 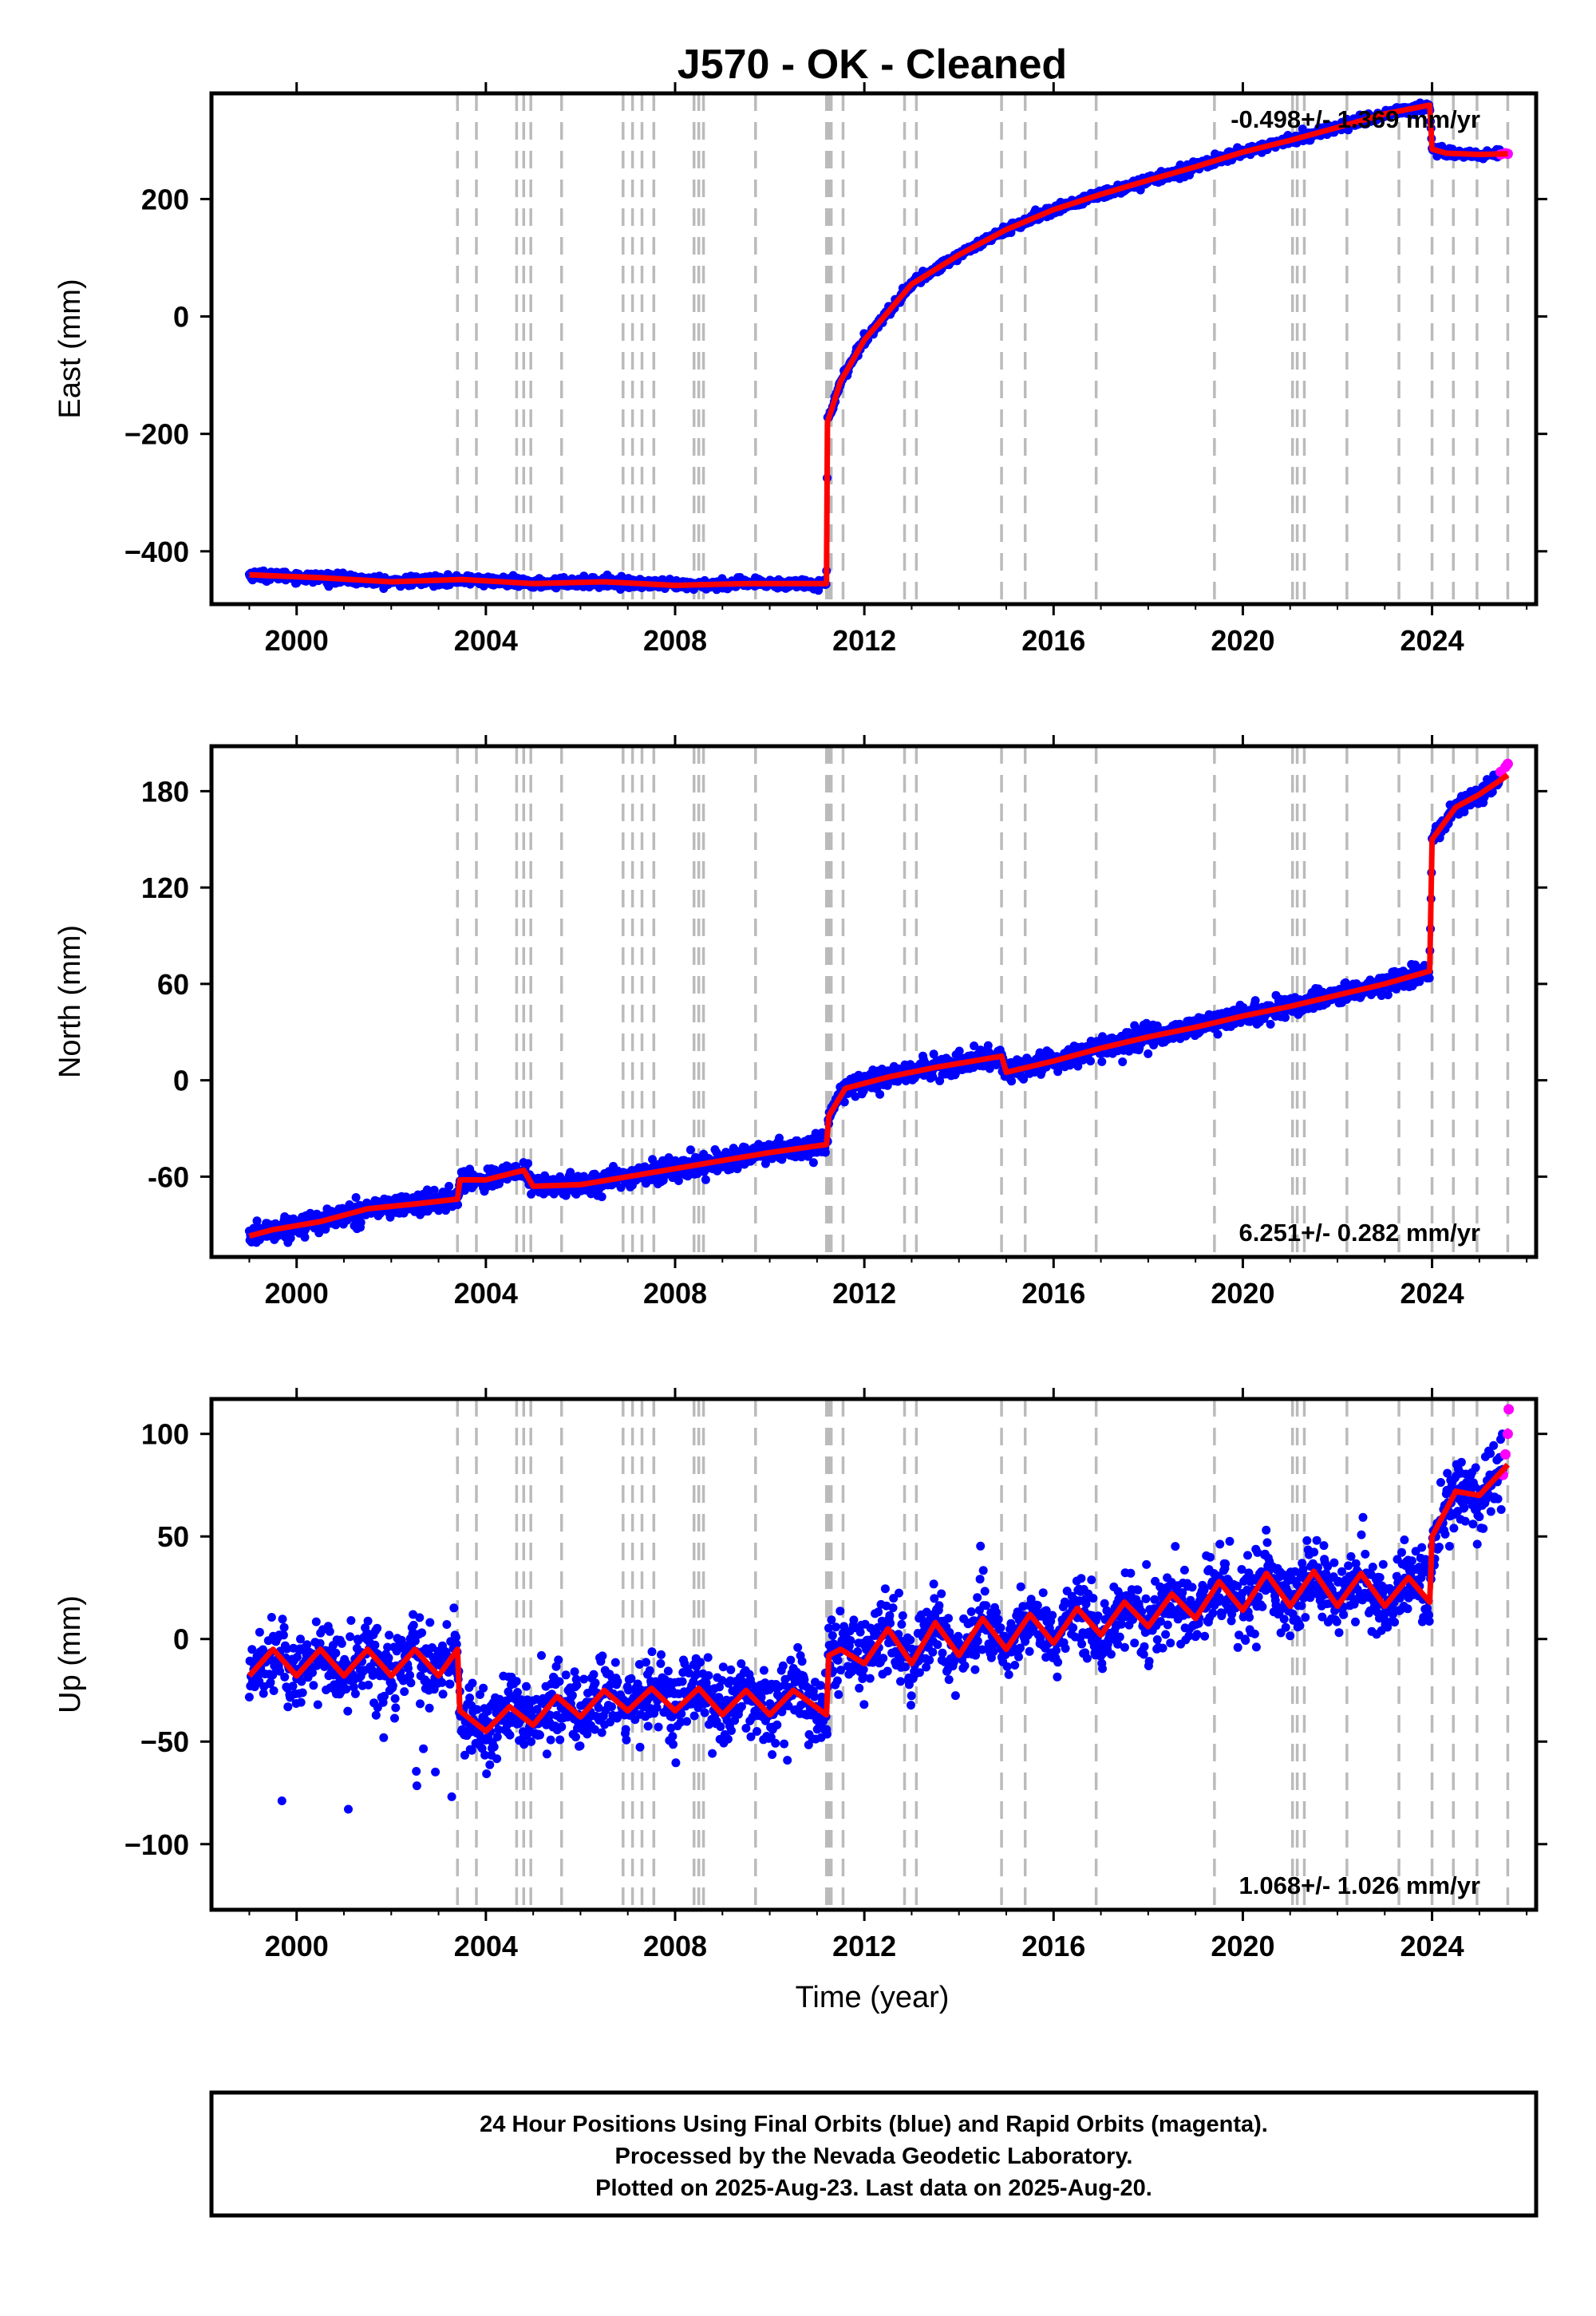 I want to click on y-axis-label: East (mm), so click(x=70, y=348).